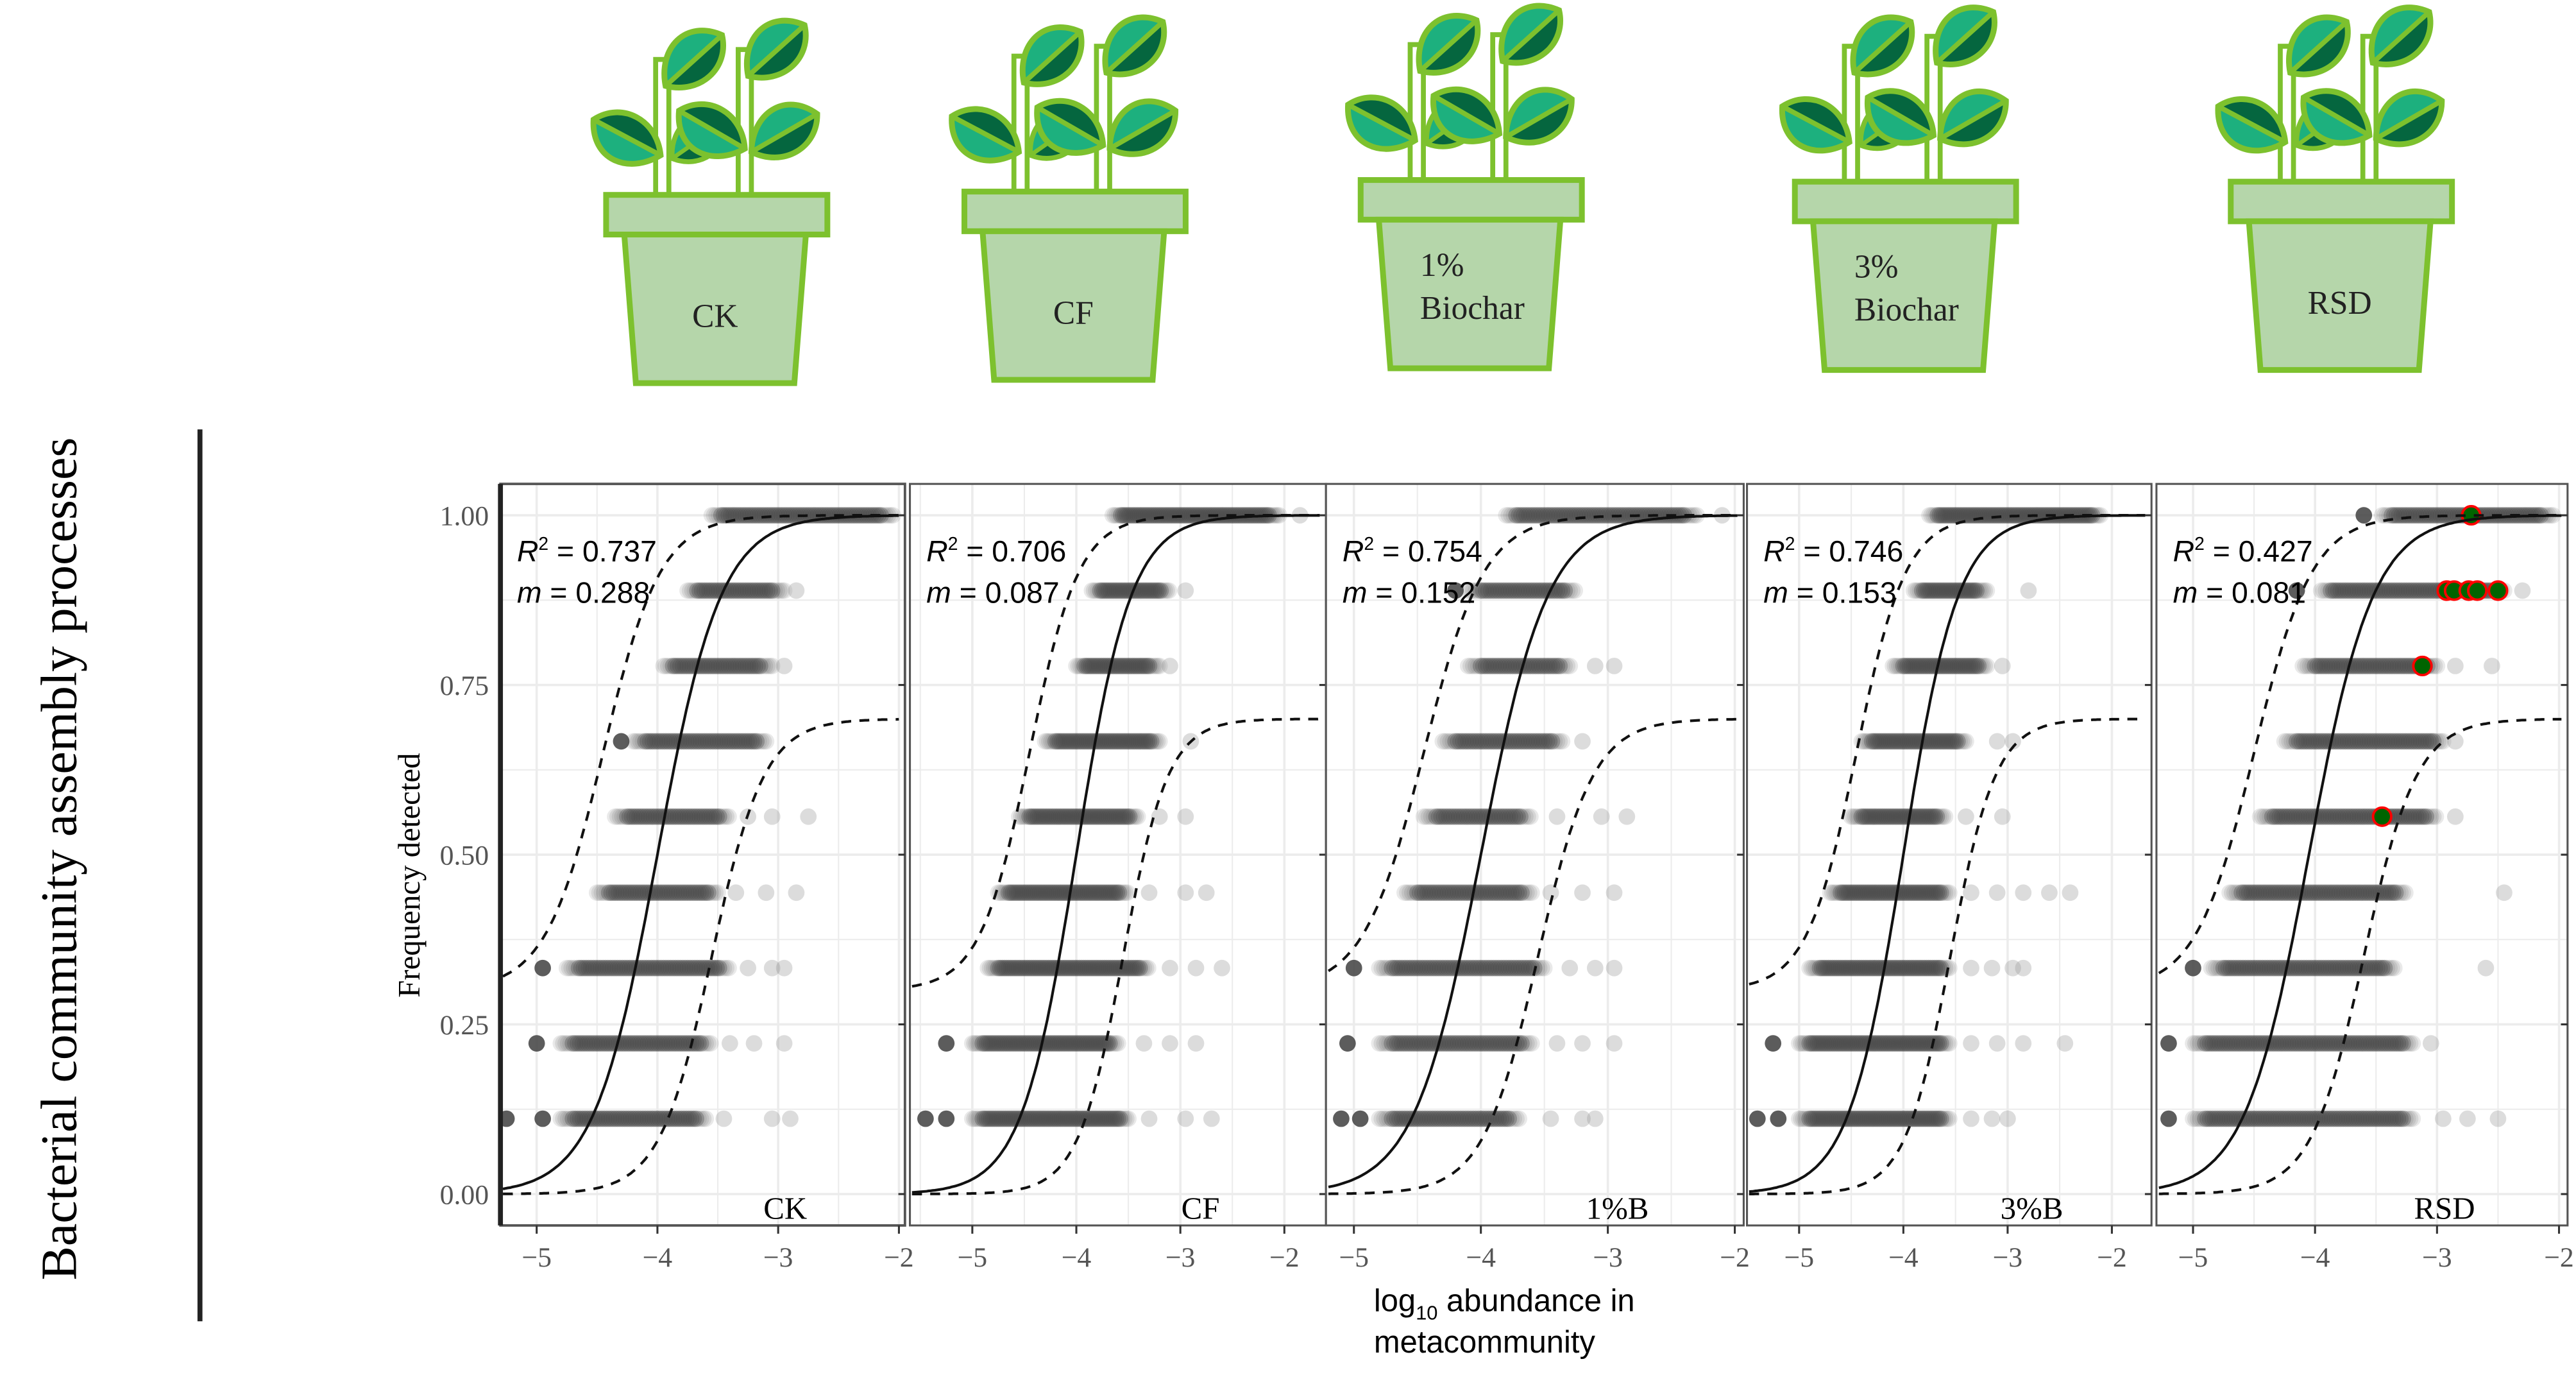 The width and height of the screenshot is (2576, 1384). Describe the element at coordinates (527, 551) in the screenshot. I see `r2-symbol: R` at that location.